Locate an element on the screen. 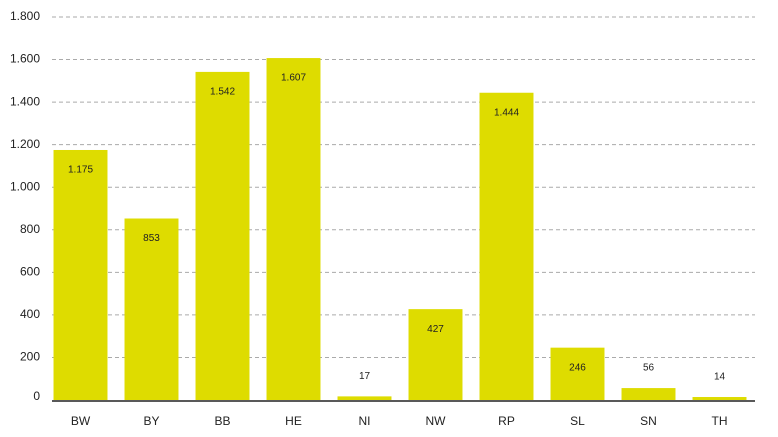 The image size is (778, 437). value-label: 1.607 is located at coordinates (293, 78).